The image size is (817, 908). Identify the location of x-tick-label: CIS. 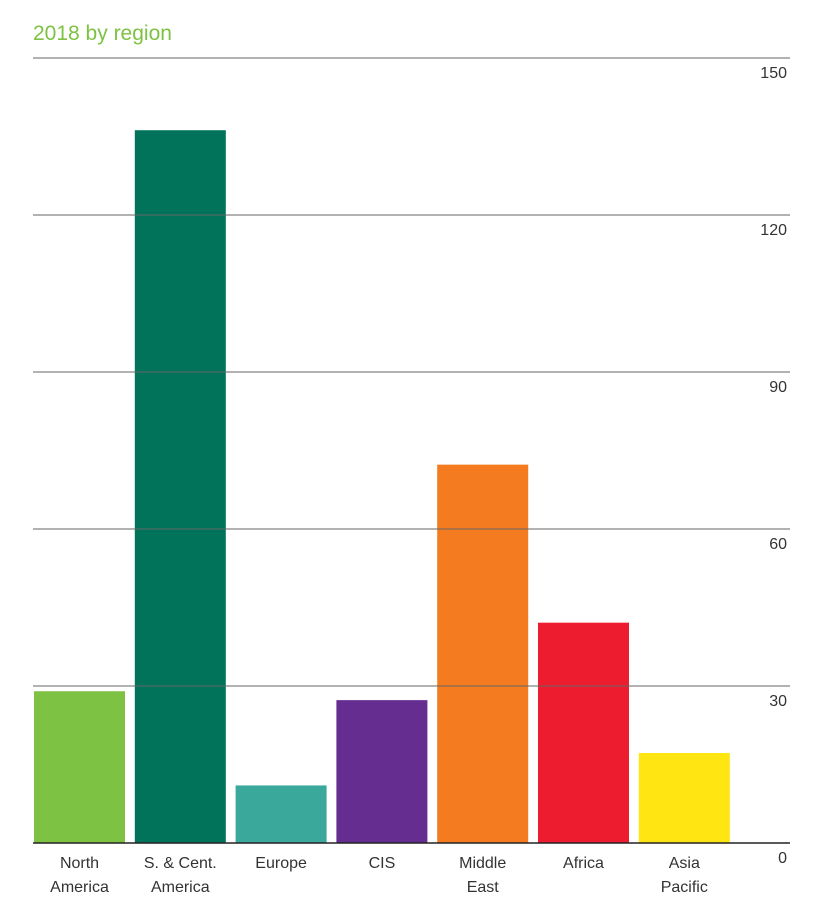
(382, 863).